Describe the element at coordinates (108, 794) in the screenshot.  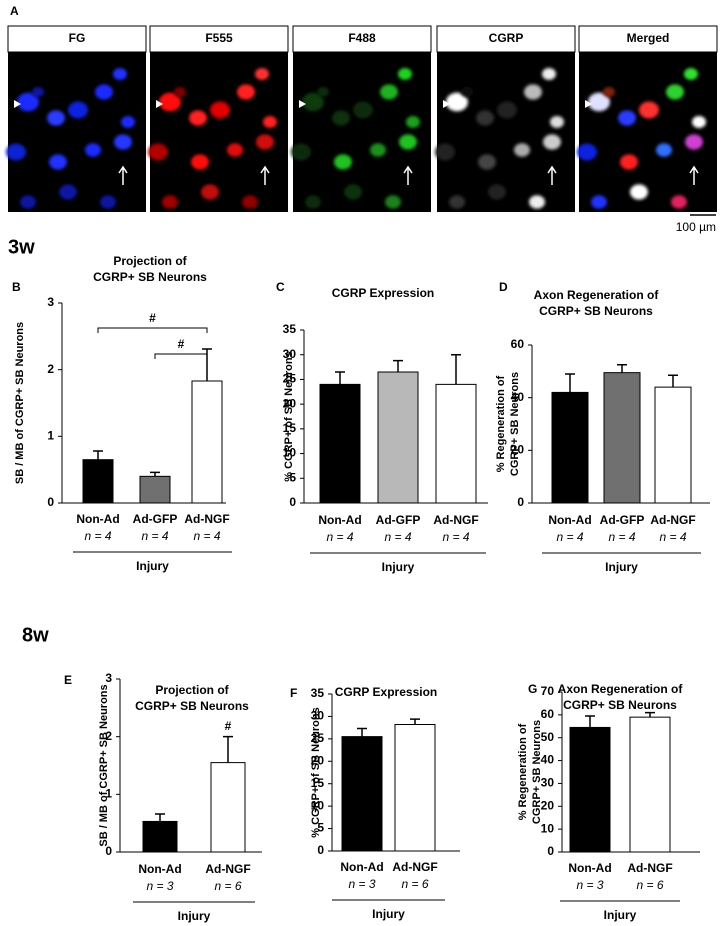
I see `y-tick-label: 1` at that location.